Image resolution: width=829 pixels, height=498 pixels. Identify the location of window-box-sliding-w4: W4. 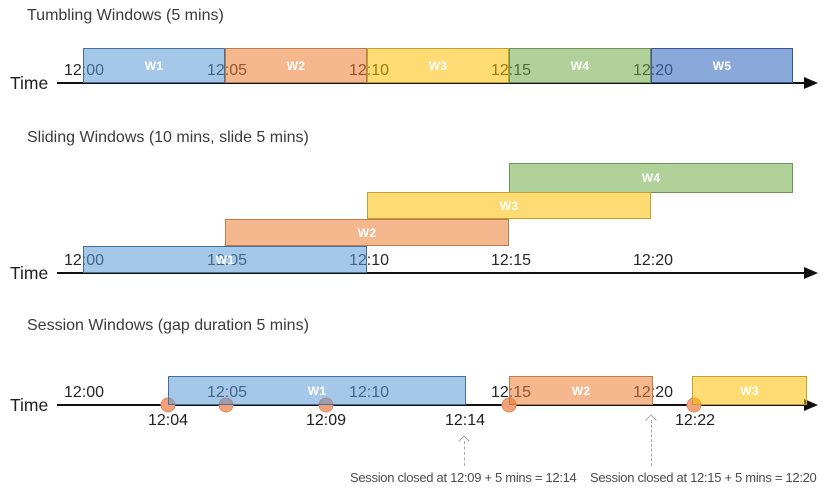
(651, 178).